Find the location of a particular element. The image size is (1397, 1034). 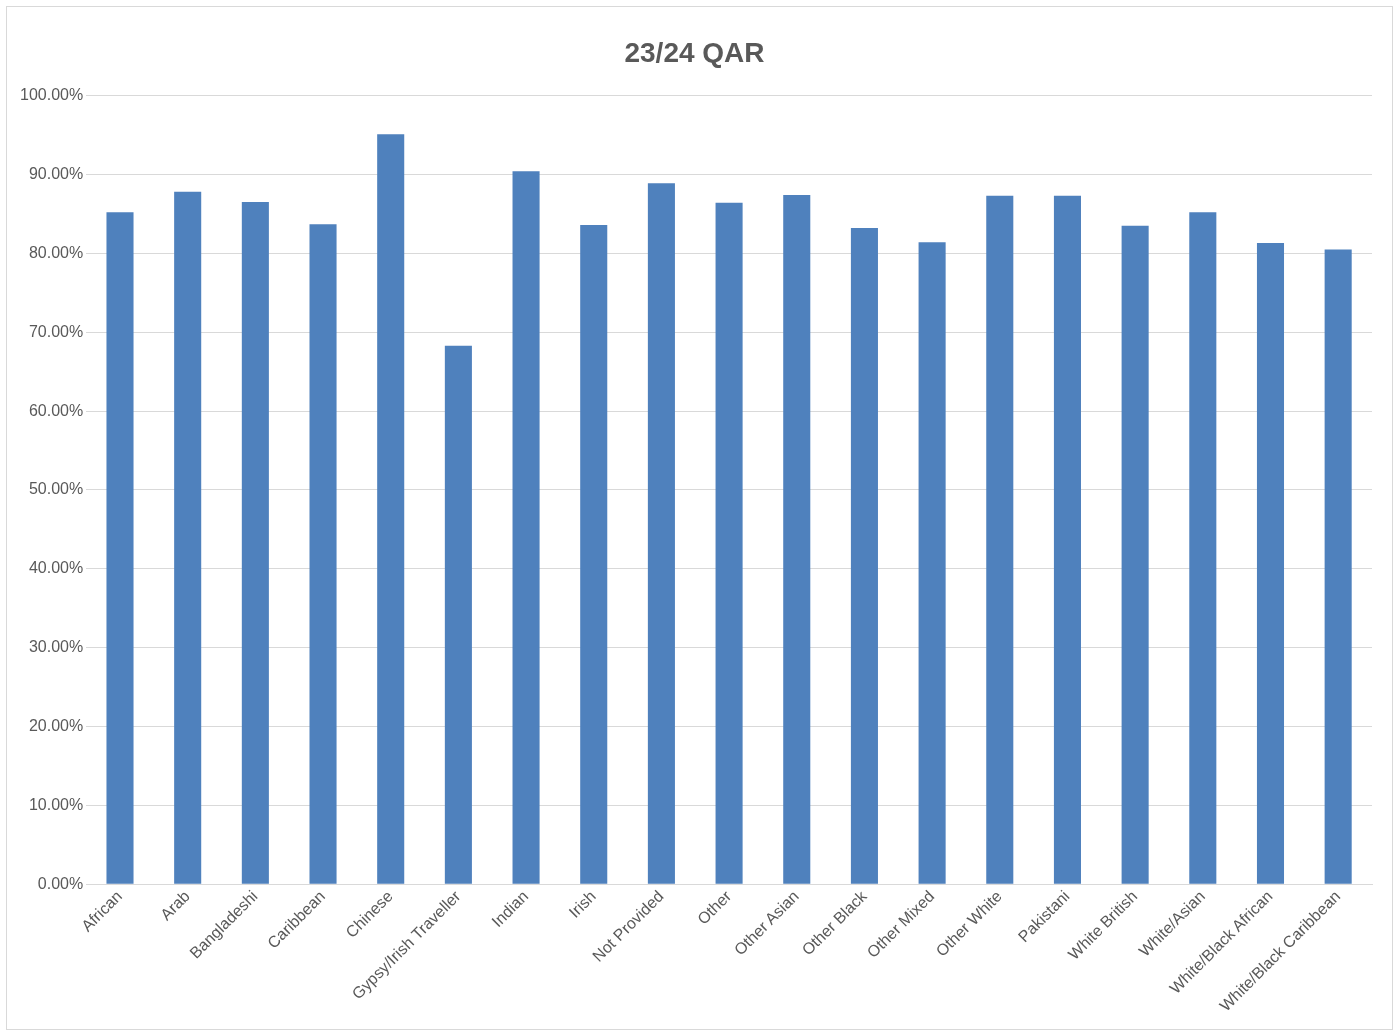

y-tick-label: 0.00% is located at coordinates (60, 883).